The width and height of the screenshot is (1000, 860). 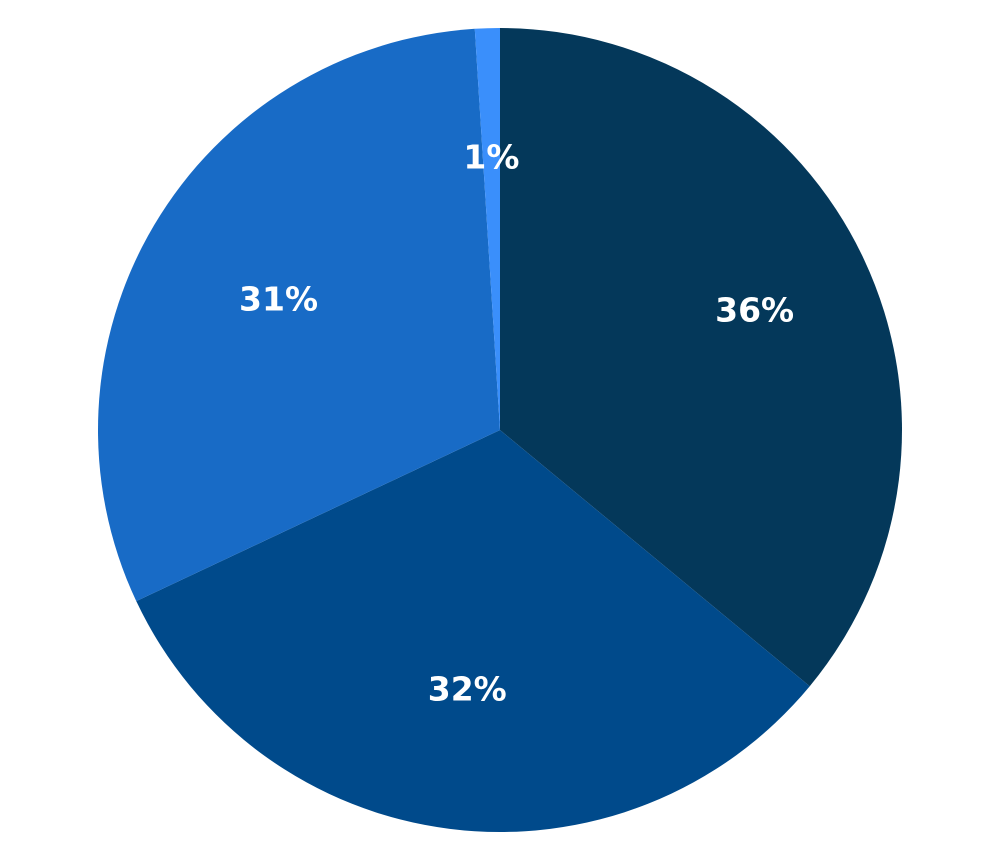 I want to click on pie-slice-label-2: 31%, so click(x=278, y=299).